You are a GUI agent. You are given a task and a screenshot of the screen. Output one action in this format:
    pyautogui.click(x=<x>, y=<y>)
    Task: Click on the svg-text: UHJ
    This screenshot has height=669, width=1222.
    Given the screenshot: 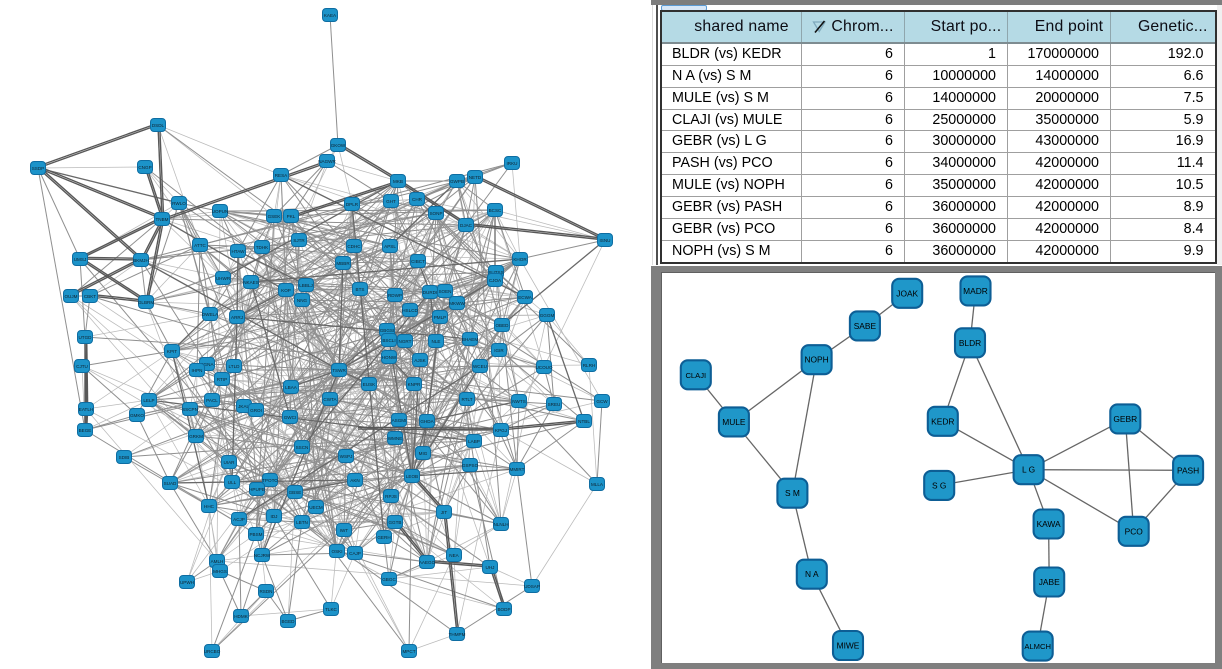 What is the action you would take?
    pyautogui.click(x=490, y=567)
    